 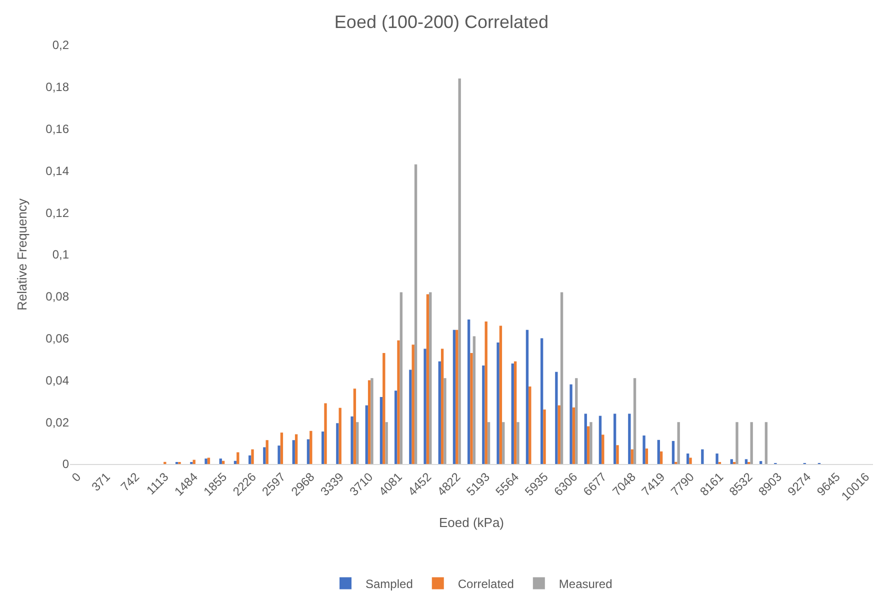 What do you see at coordinates (389, 583) in the screenshot?
I see `legend-label: Sampled` at bounding box center [389, 583].